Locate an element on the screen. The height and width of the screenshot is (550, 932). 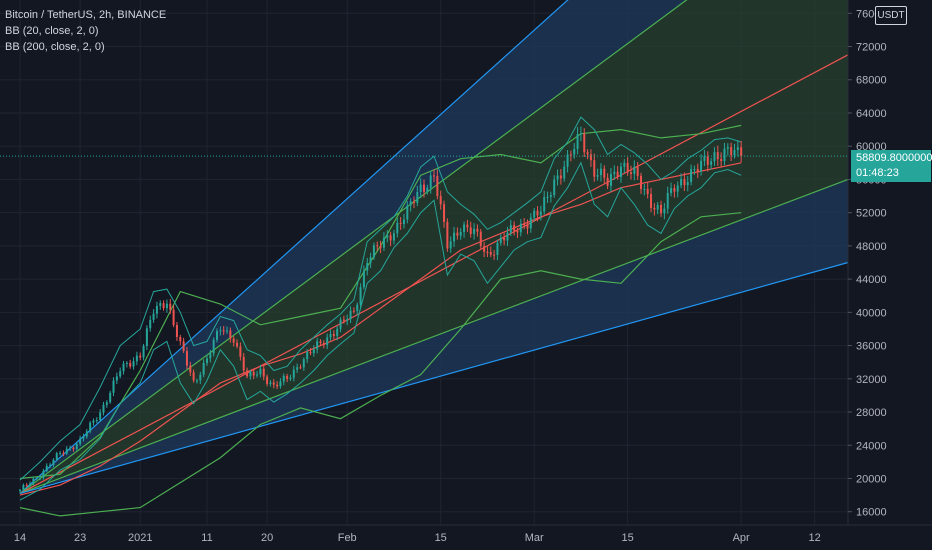
last-price-value: 58809.80000000 is located at coordinates (894, 158).